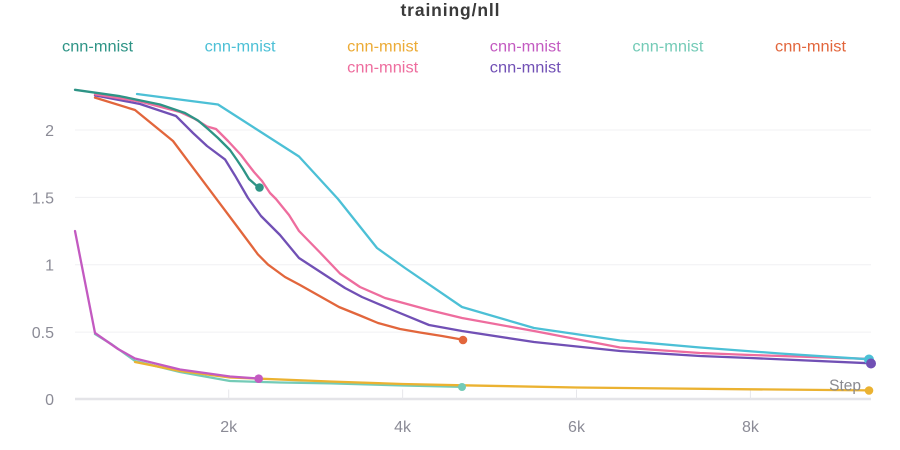 This screenshot has width=900, height=450. I want to click on svg-text: 6k, so click(577, 427).